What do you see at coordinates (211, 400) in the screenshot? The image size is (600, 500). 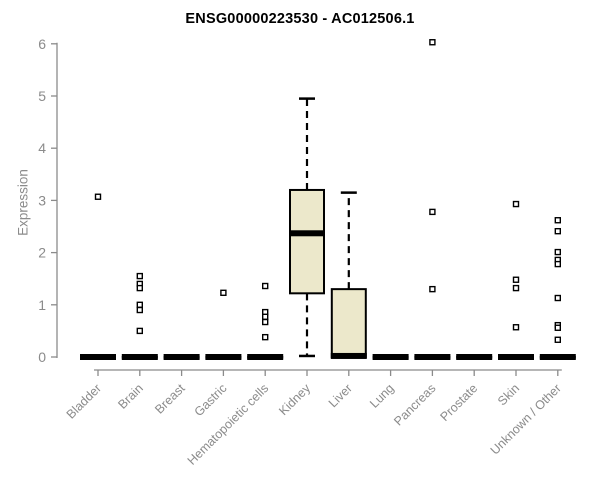 I see `x-tick-label: Gastric` at bounding box center [211, 400].